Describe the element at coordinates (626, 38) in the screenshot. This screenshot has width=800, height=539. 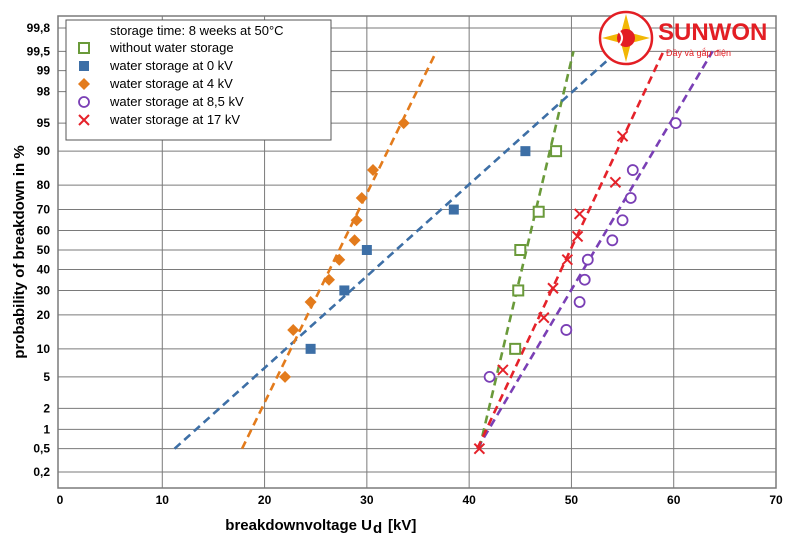
I see `sunwon-emblem-icon` at that location.